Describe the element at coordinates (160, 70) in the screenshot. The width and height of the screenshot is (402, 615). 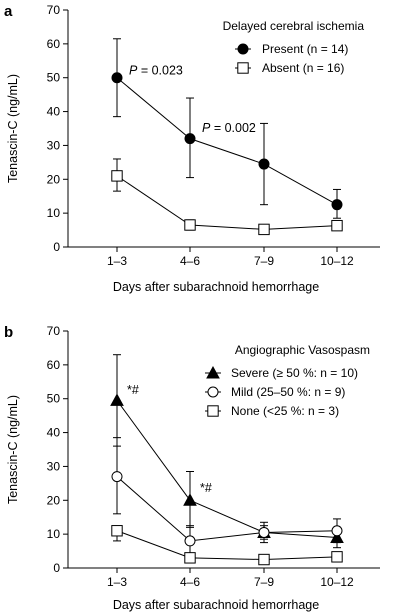
I see `p-value: = 0.023` at that location.